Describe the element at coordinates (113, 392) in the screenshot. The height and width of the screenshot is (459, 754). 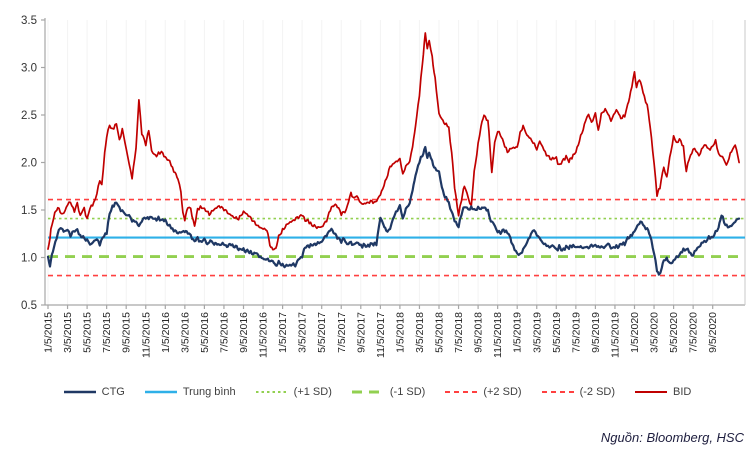
I see `legend-label: CTG` at that location.